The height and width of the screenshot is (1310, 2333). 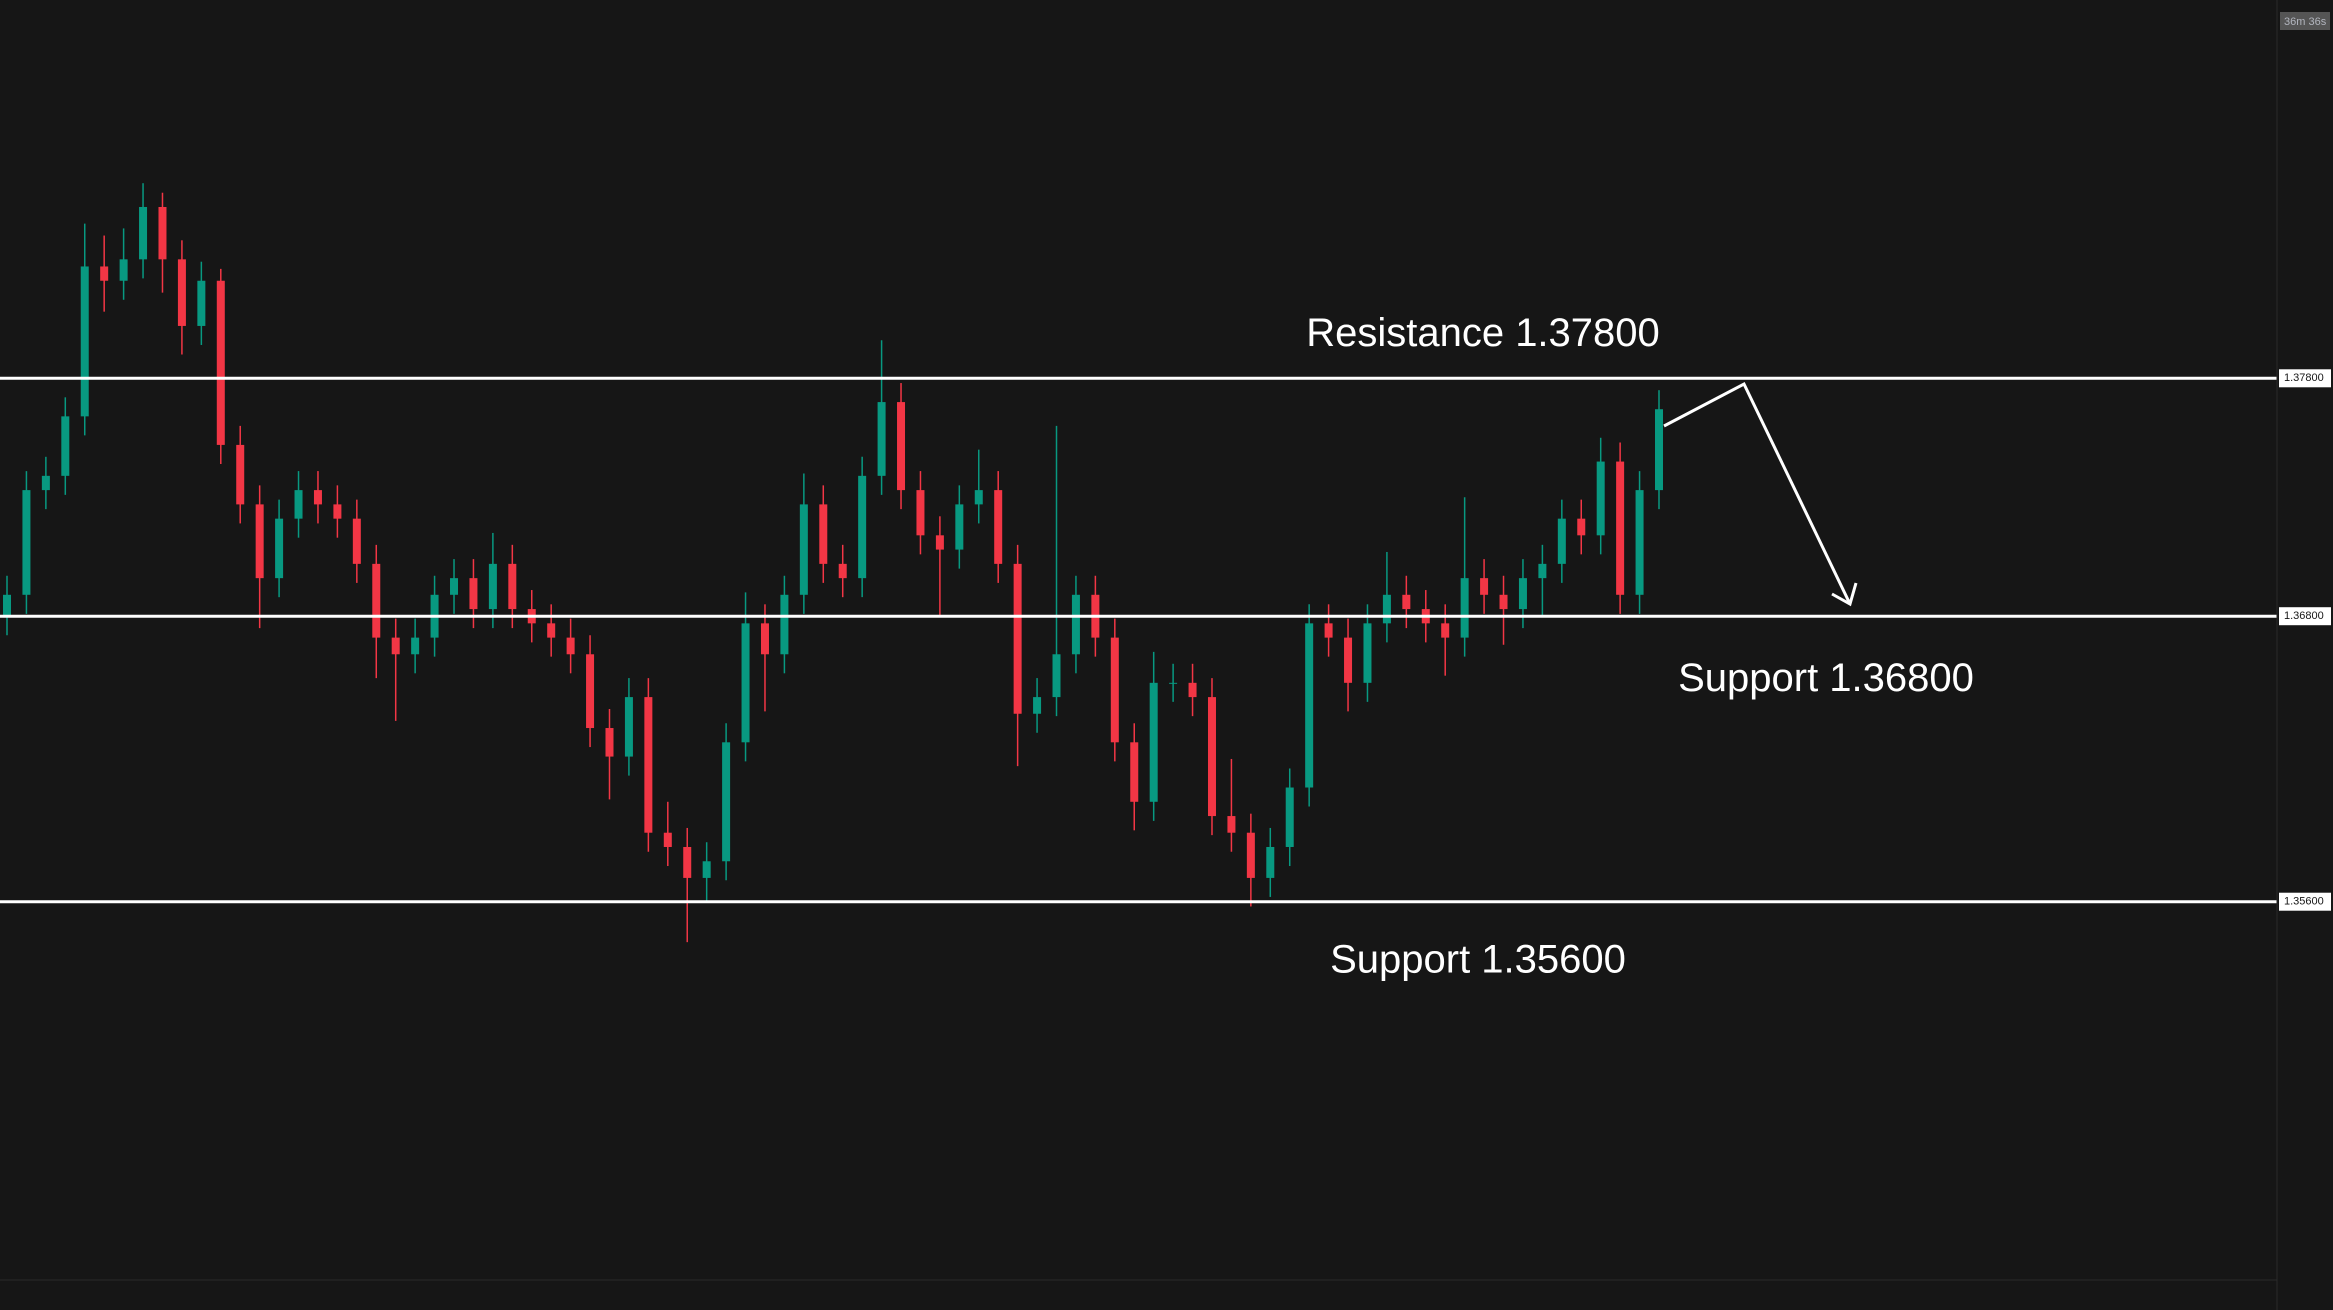 What do you see at coordinates (1826, 678) in the screenshot?
I see `level-annotation: Support 1.36800` at bounding box center [1826, 678].